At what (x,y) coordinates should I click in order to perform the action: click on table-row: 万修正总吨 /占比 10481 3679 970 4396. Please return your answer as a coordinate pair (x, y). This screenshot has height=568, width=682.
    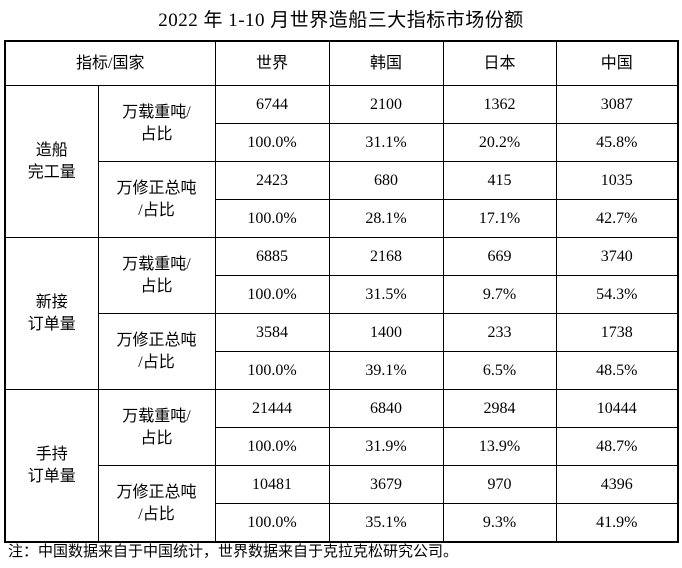
    Looking at the image, I should click on (342, 504).